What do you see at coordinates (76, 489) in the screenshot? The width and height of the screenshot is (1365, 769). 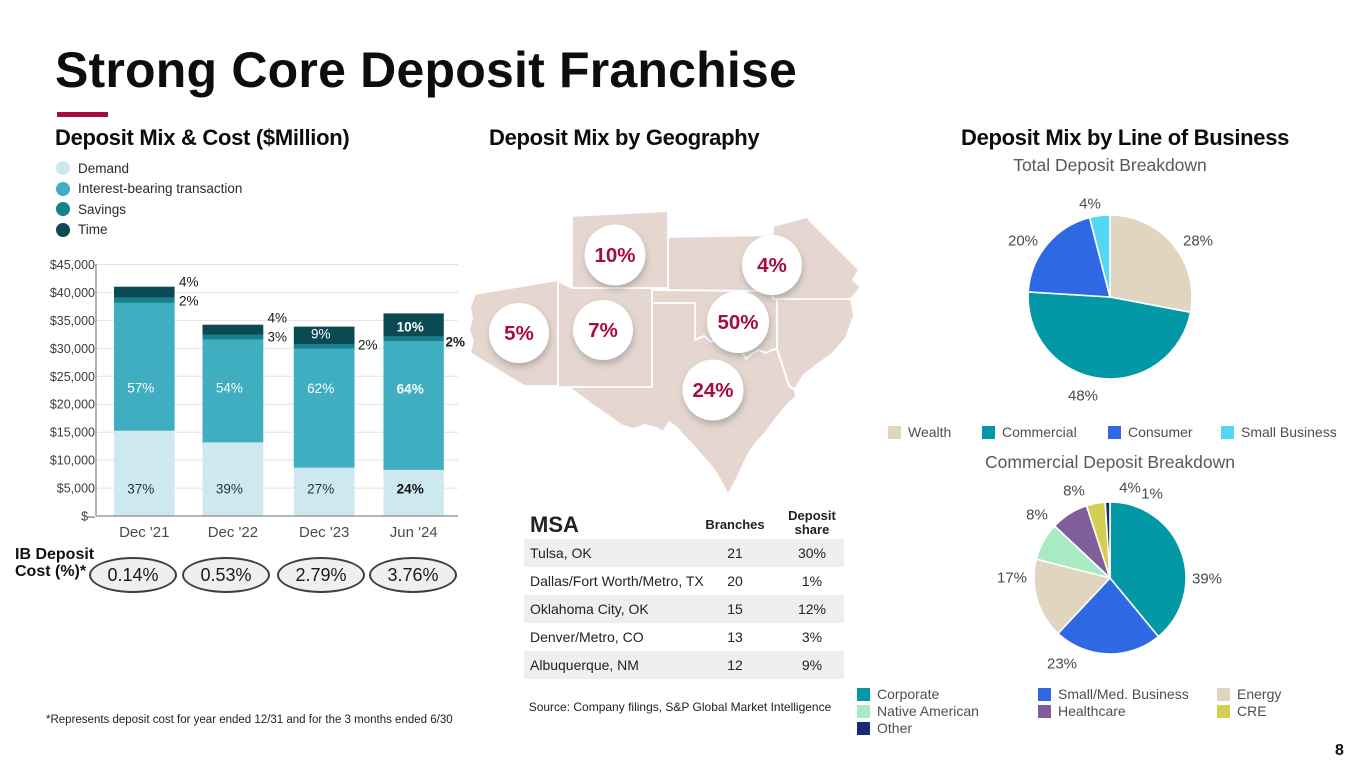 I see `svg-text: $5,000` at bounding box center [76, 489].